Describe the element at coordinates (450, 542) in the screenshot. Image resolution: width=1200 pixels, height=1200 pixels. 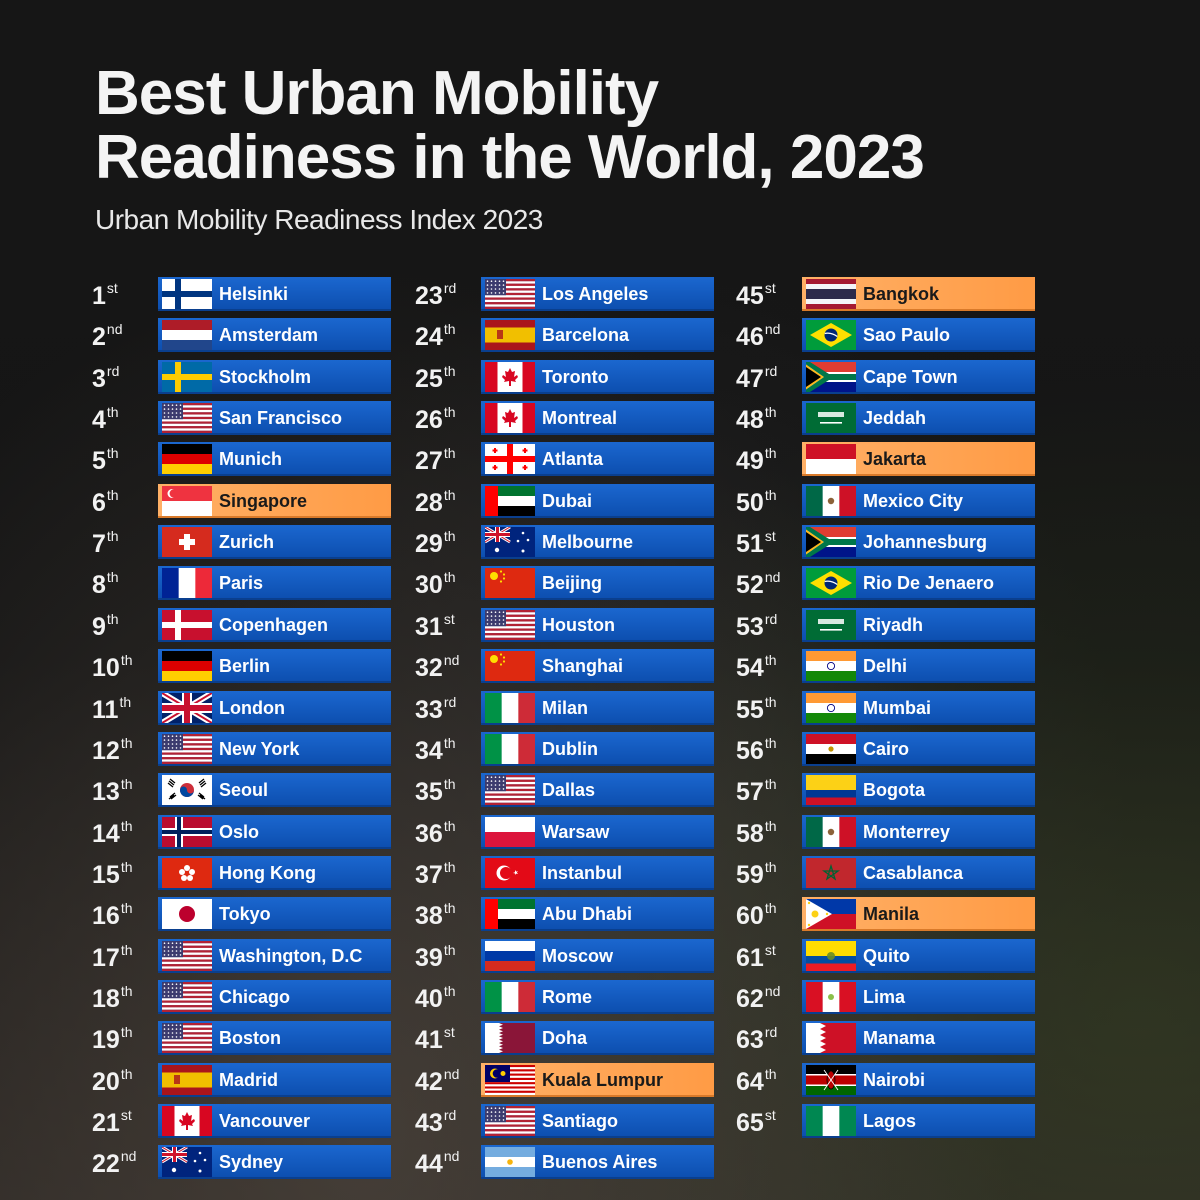
I see `rank-label: 29th` at that location.